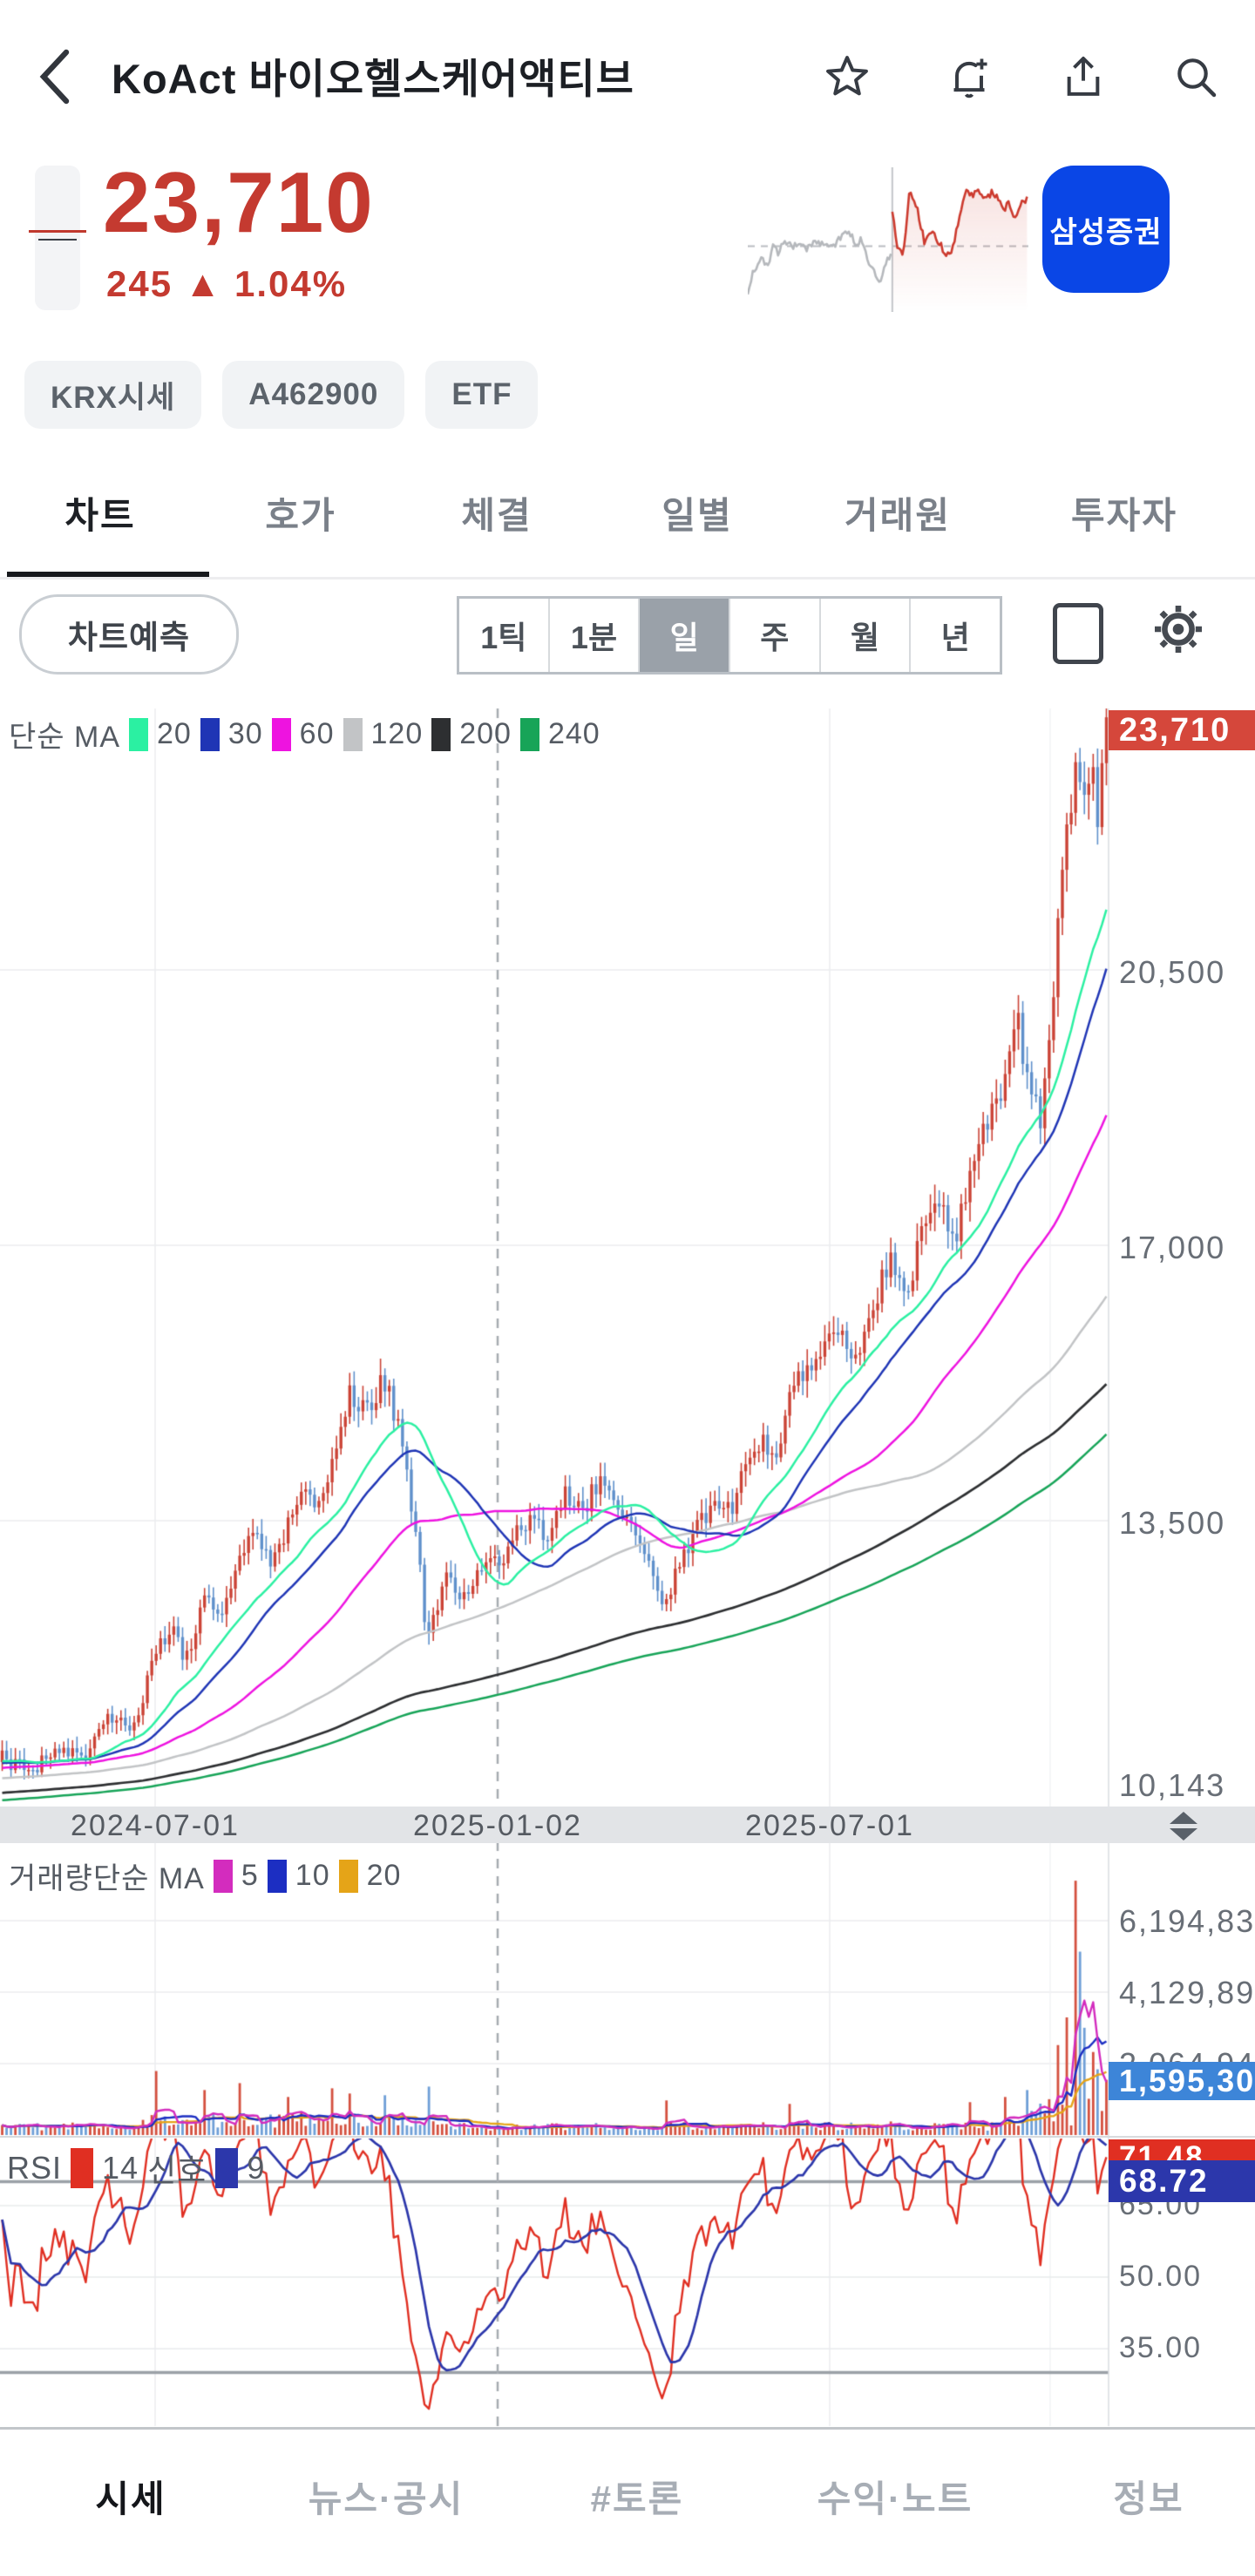 The height and width of the screenshot is (2576, 1255). Describe the element at coordinates (628, 2137) in the screenshot. I see `volume-rsi-divider` at that location.